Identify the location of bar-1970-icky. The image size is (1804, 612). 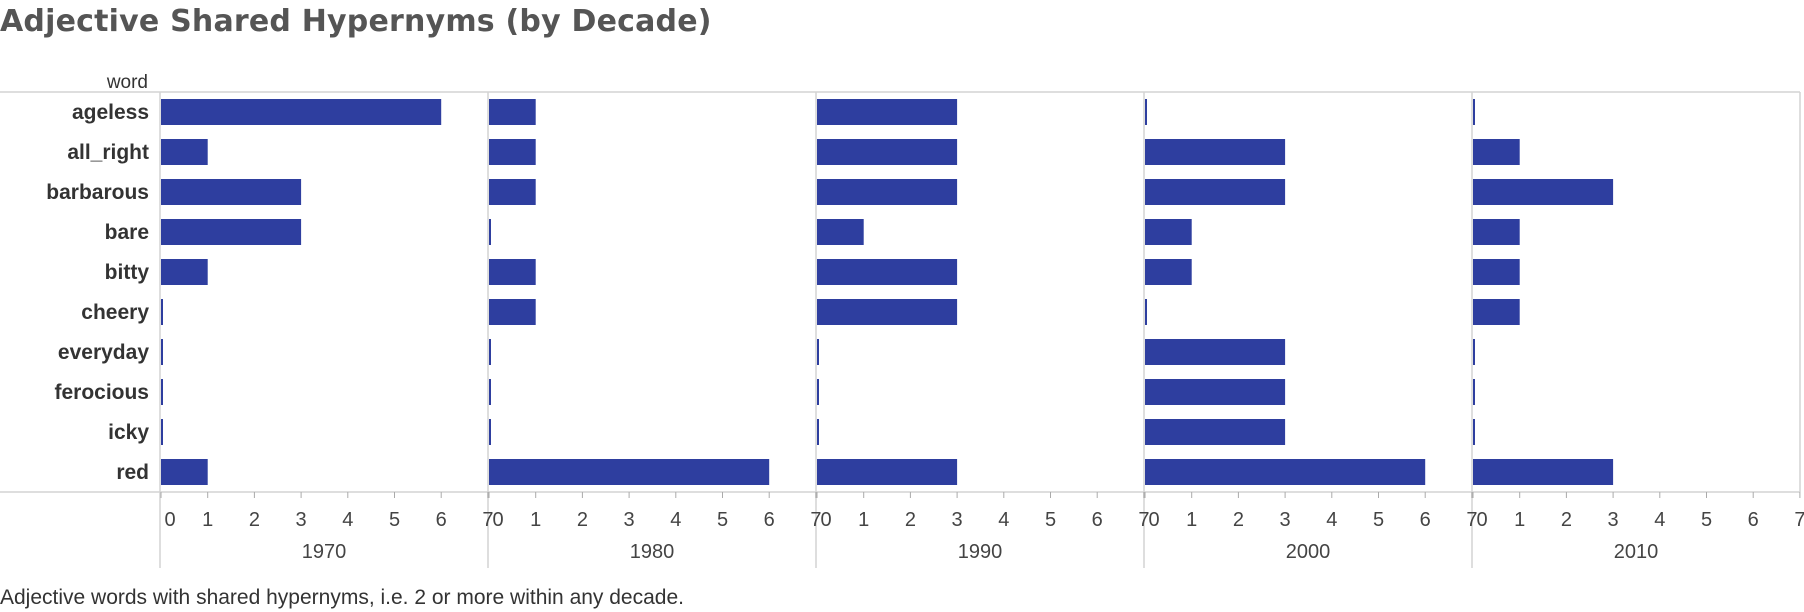
(162, 432).